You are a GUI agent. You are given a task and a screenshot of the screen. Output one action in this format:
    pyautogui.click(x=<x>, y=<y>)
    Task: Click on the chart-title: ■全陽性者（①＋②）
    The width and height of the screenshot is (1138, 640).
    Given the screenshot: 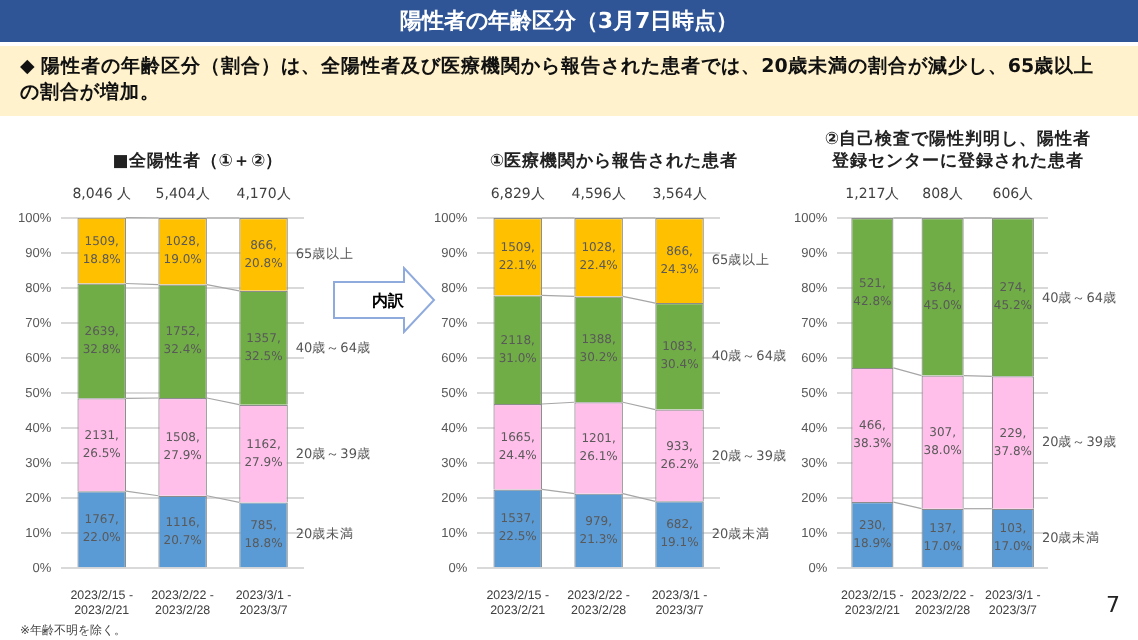 What is the action you would take?
    pyautogui.click(x=198, y=163)
    